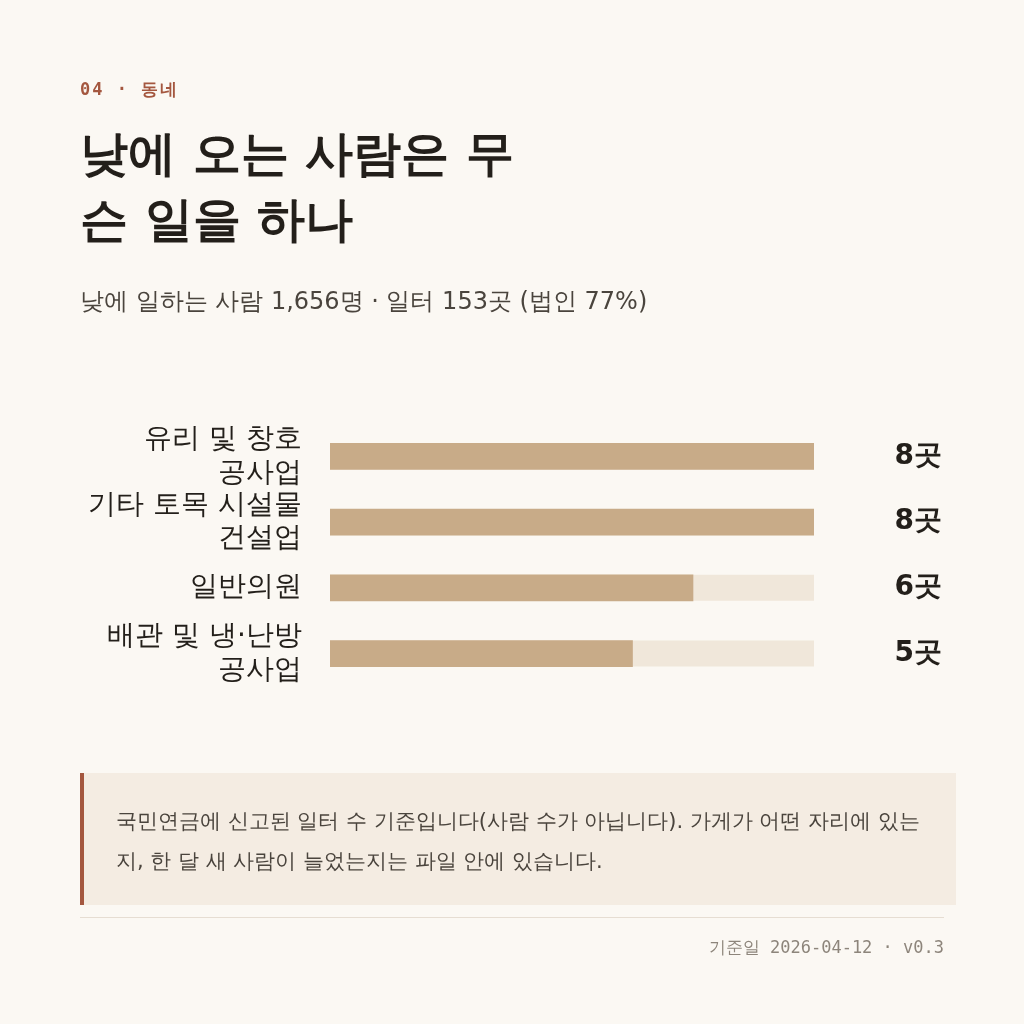 The width and height of the screenshot is (1024, 1024). Describe the element at coordinates (204, 651) in the screenshot. I see `y-tick-label: 배관 및 냉·난방 공사업` at that location.